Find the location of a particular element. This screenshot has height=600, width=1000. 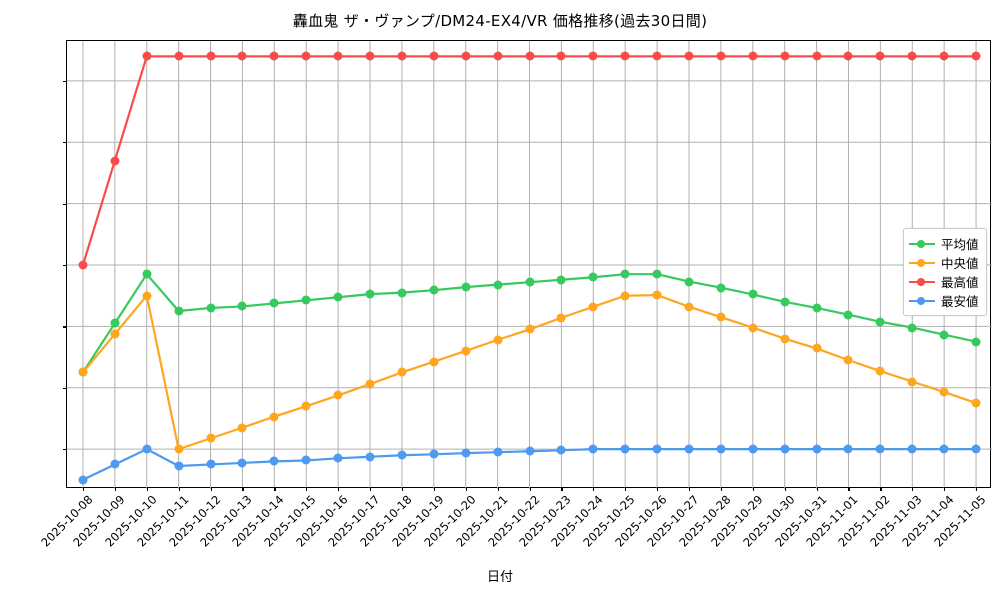

legend-item-1: 中央値 is located at coordinates (944, 262).